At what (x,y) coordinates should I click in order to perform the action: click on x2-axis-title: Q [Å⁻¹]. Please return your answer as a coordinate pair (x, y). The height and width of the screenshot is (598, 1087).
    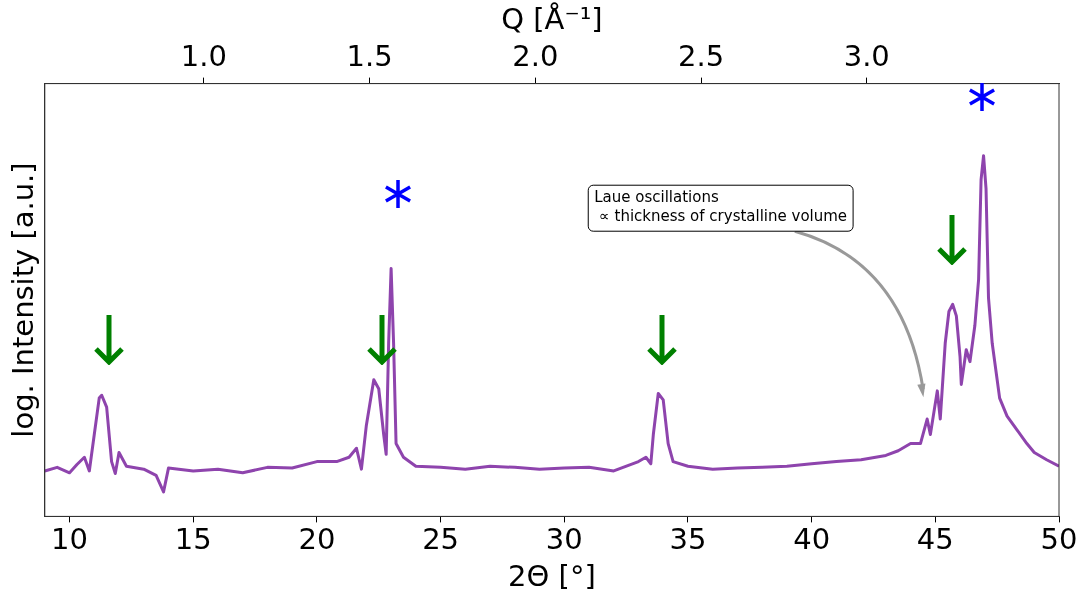
    Looking at the image, I should click on (552, 18).